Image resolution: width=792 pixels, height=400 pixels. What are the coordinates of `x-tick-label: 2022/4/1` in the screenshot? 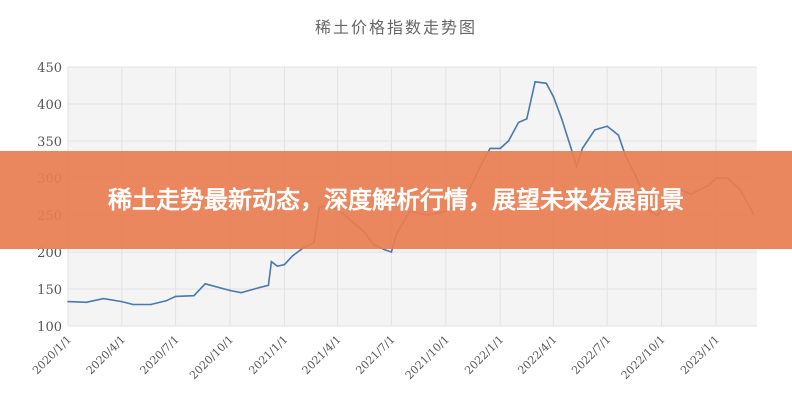 It's located at (537, 355).